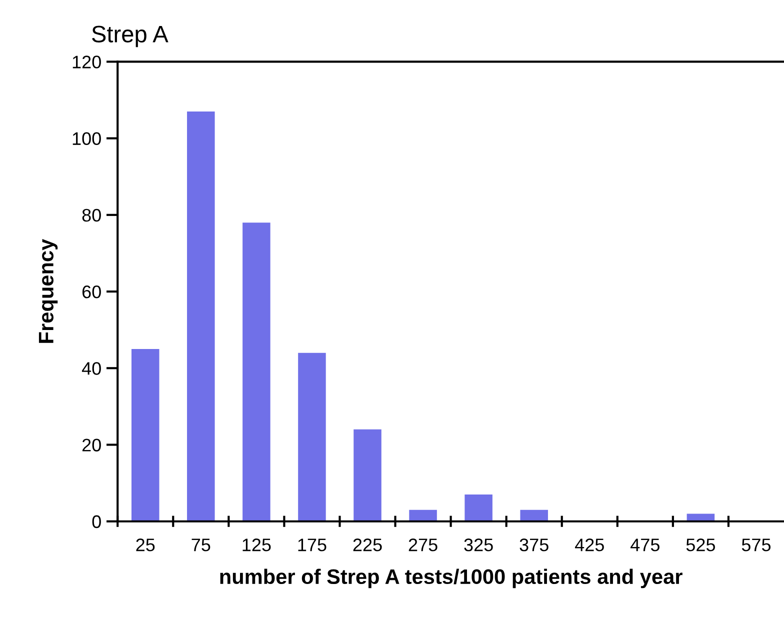 This screenshot has height=617, width=784. I want to click on x-tick-label: 125, so click(256, 545).